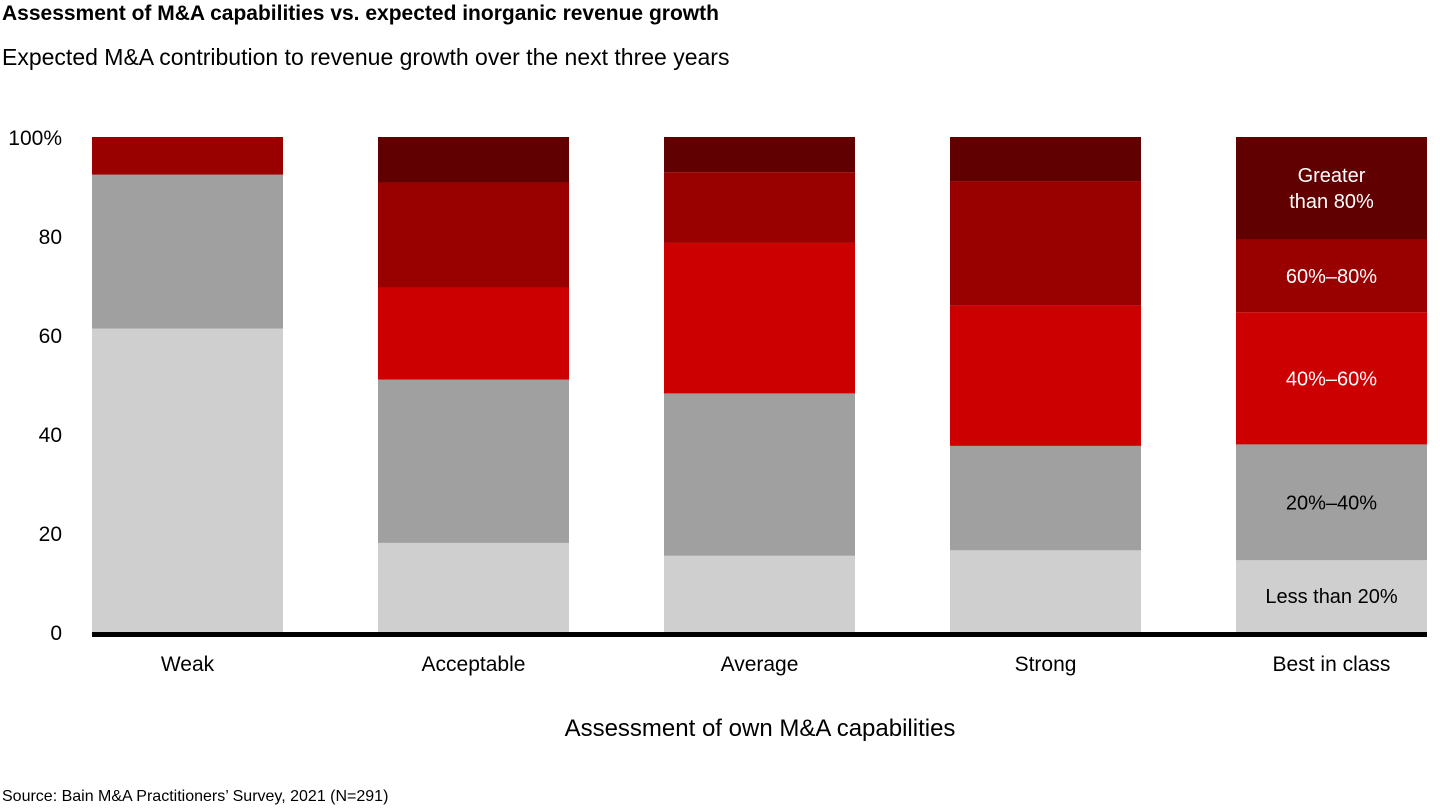 The height and width of the screenshot is (810, 1440). I want to click on y-tick-label: 80, so click(50, 237).